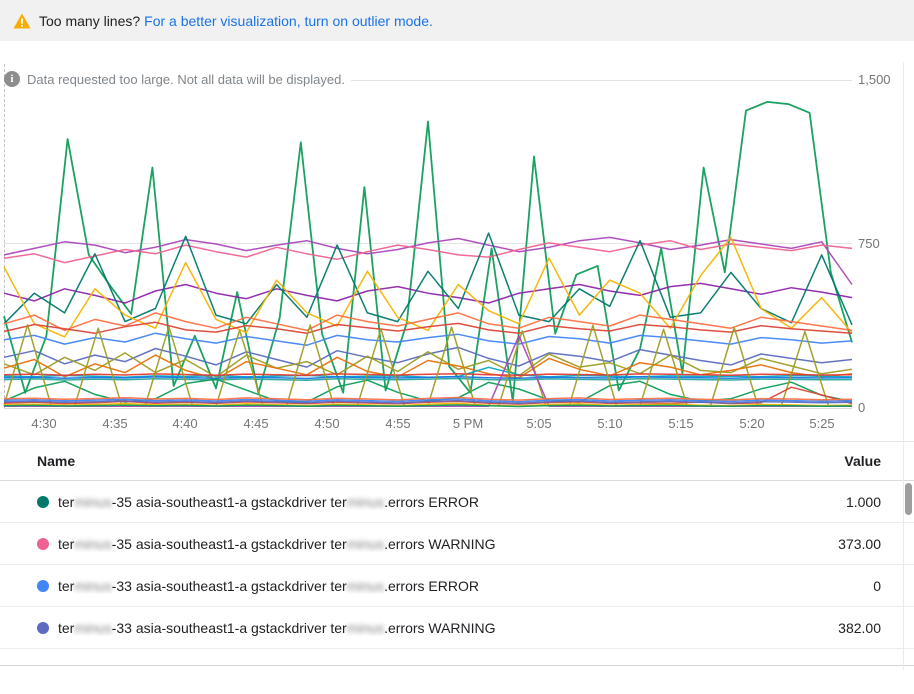 This screenshot has height=694, width=914. I want to click on x-tick-label: 4:35, so click(115, 423).